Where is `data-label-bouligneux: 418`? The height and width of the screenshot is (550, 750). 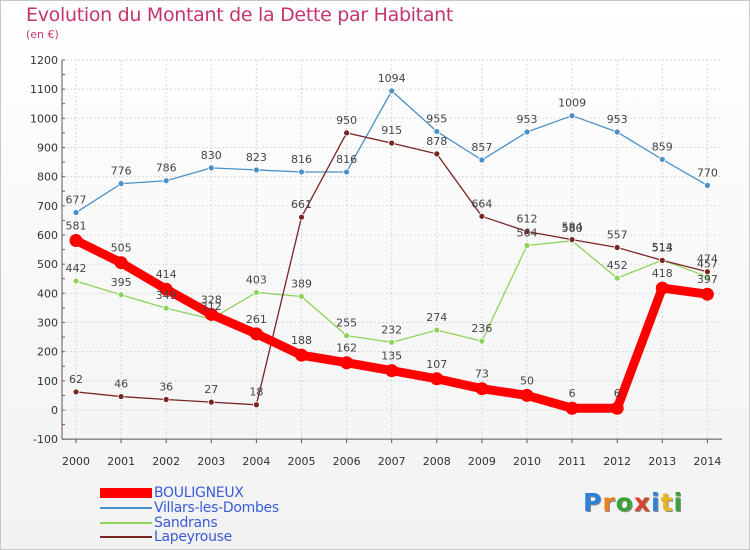
data-label-bouligneux: 418 is located at coordinates (662, 273).